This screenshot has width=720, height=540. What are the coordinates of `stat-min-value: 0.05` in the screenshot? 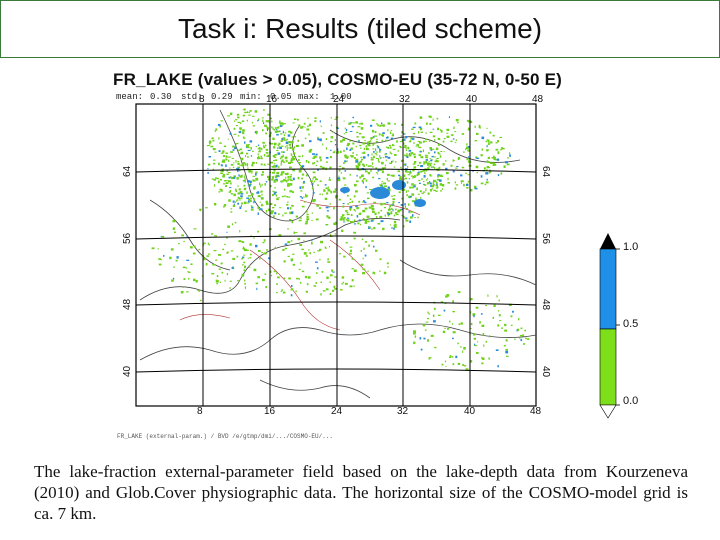 It's located at (281, 97).